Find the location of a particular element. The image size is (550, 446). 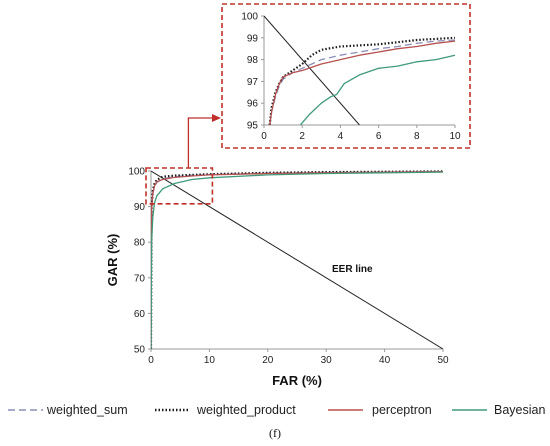

legend-label-weighted-product: weighted_product is located at coordinates (246, 410).